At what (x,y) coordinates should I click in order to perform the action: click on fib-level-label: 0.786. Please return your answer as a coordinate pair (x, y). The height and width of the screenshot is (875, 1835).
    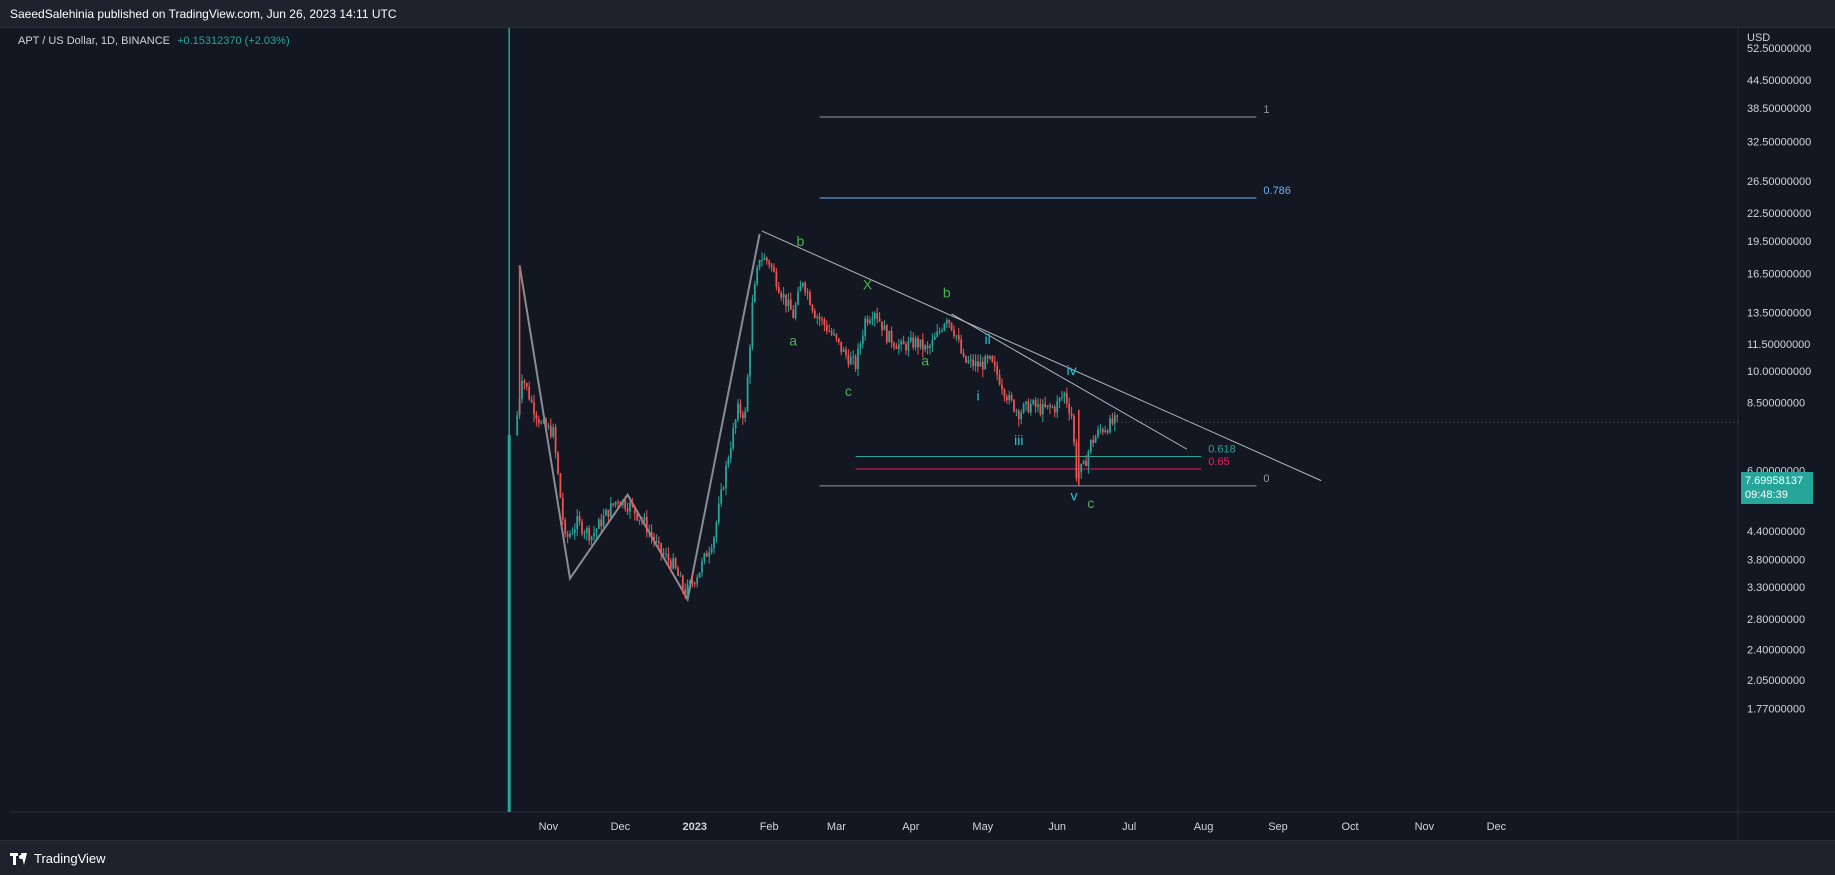
    Looking at the image, I should click on (1277, 191).